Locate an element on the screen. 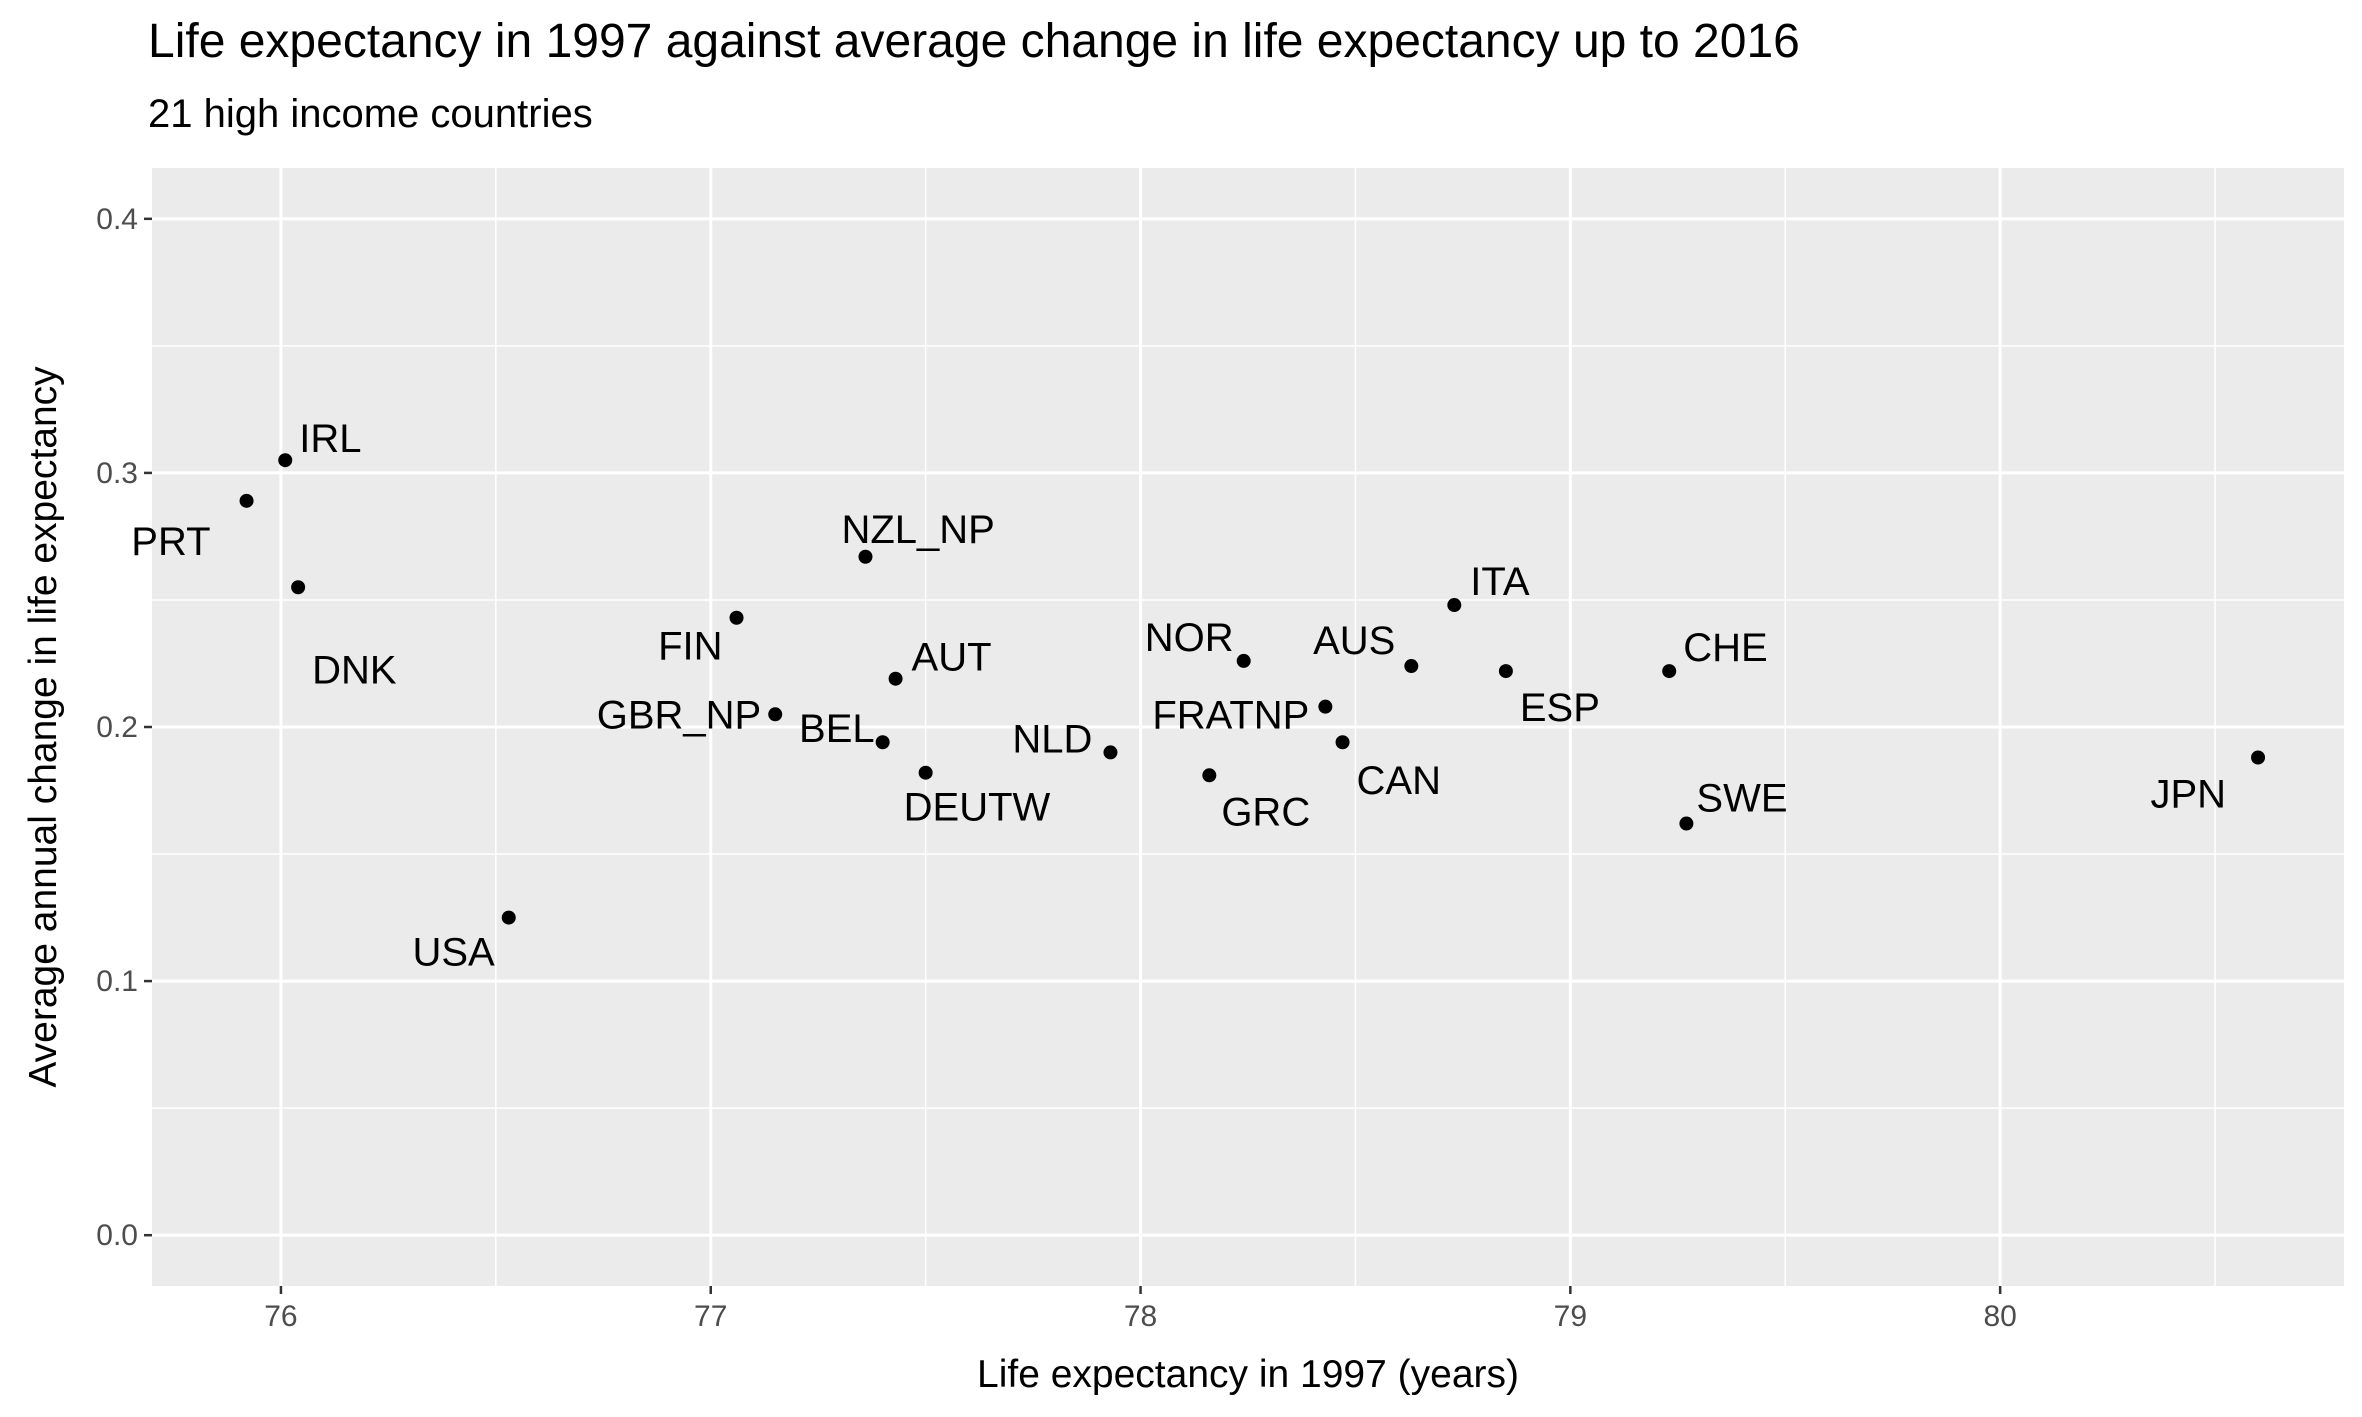 The width and height of the screenshot is (2362, 1417). point-can is located at coordinates (1342, 742).